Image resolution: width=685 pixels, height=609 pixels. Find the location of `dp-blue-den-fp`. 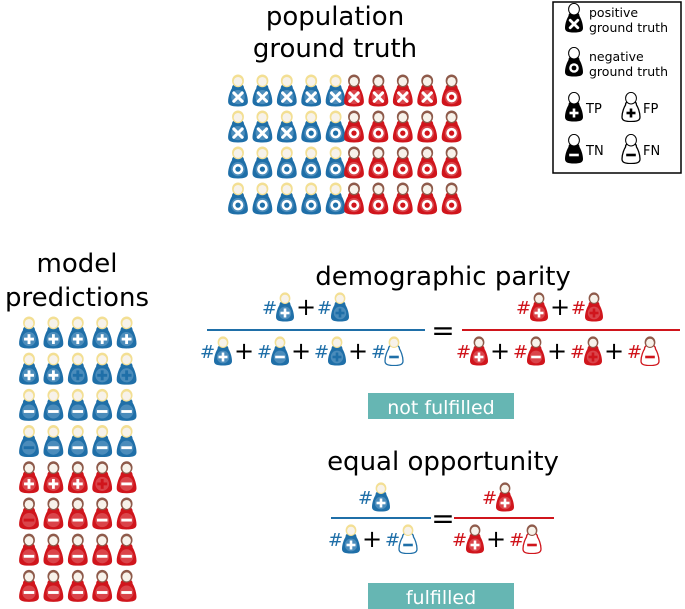

dp-blue-den-fp is located at coordinates (337, 351).